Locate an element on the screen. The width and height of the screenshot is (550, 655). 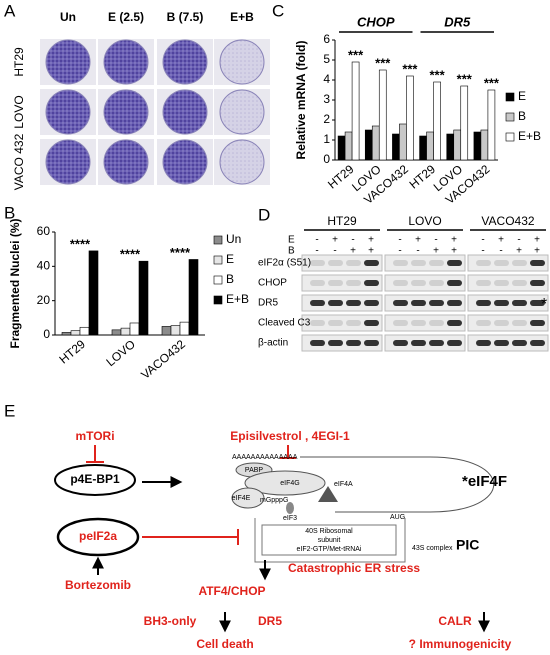
effect-label: Catastrophic ER stress is located at coordinates (354, 568).